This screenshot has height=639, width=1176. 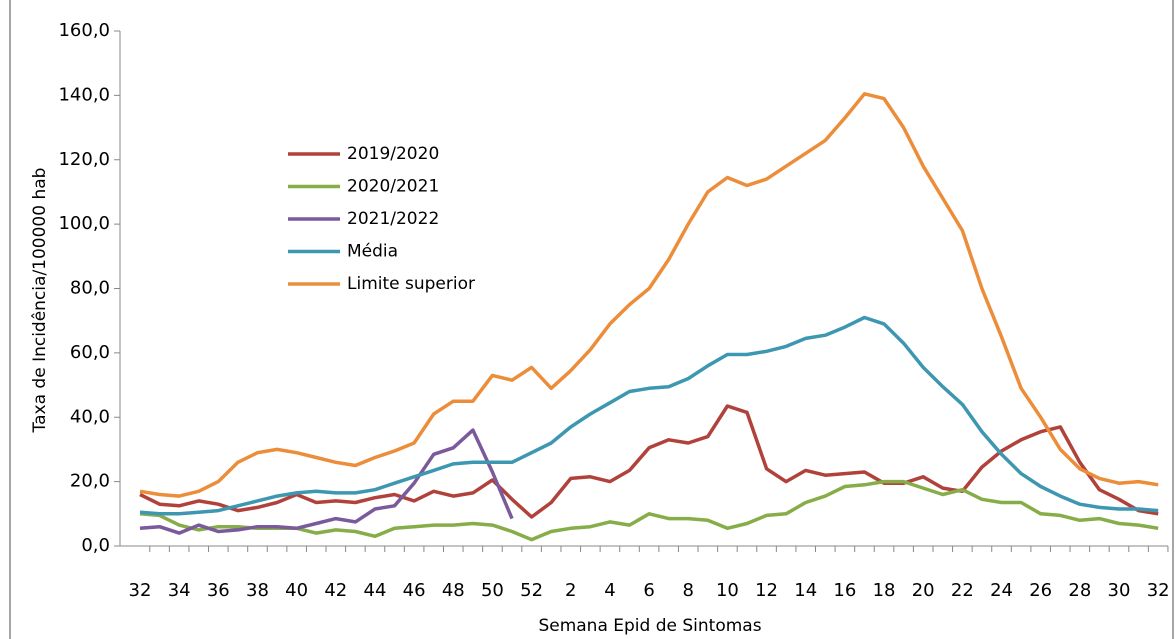 I want to click on x-tick-label: 48, so click(x=453, y=590).